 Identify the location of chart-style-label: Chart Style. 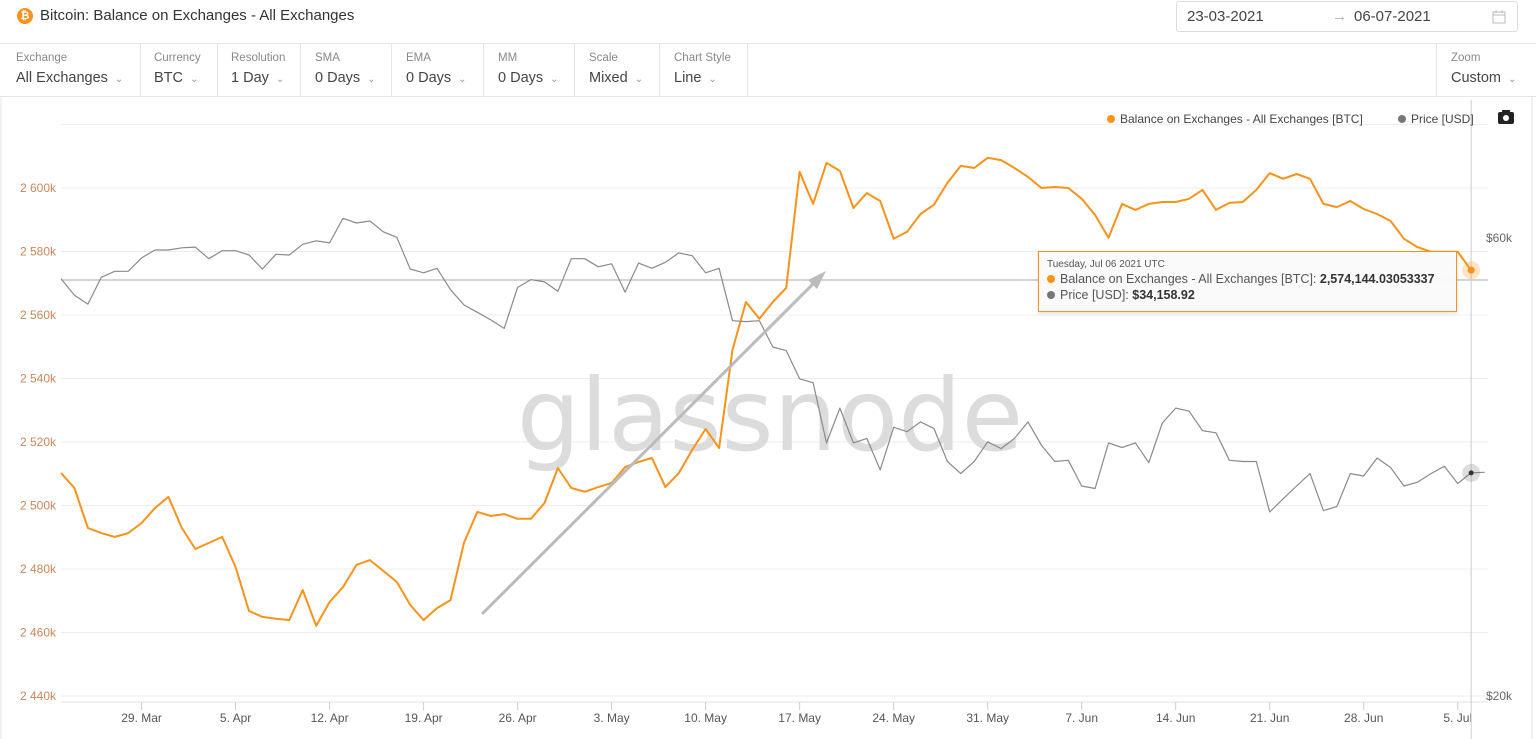
(702, 58).